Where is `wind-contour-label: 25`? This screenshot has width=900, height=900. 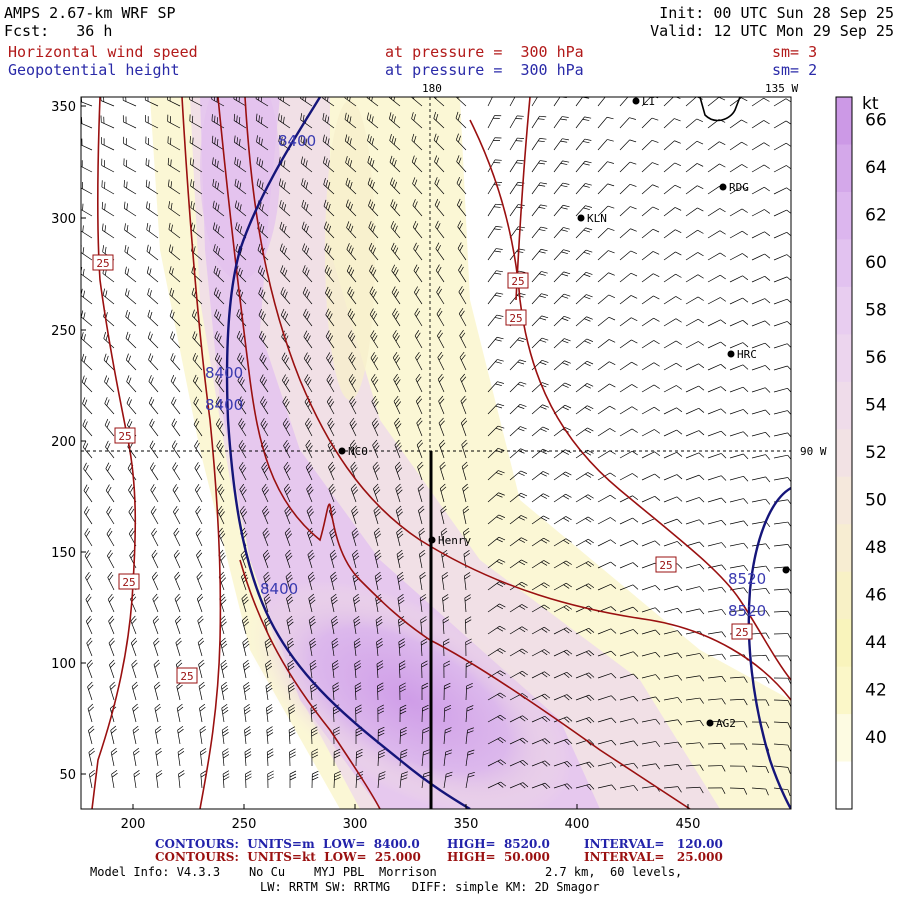
wind-contour-label: 25 is located at coordinates (129, 581).